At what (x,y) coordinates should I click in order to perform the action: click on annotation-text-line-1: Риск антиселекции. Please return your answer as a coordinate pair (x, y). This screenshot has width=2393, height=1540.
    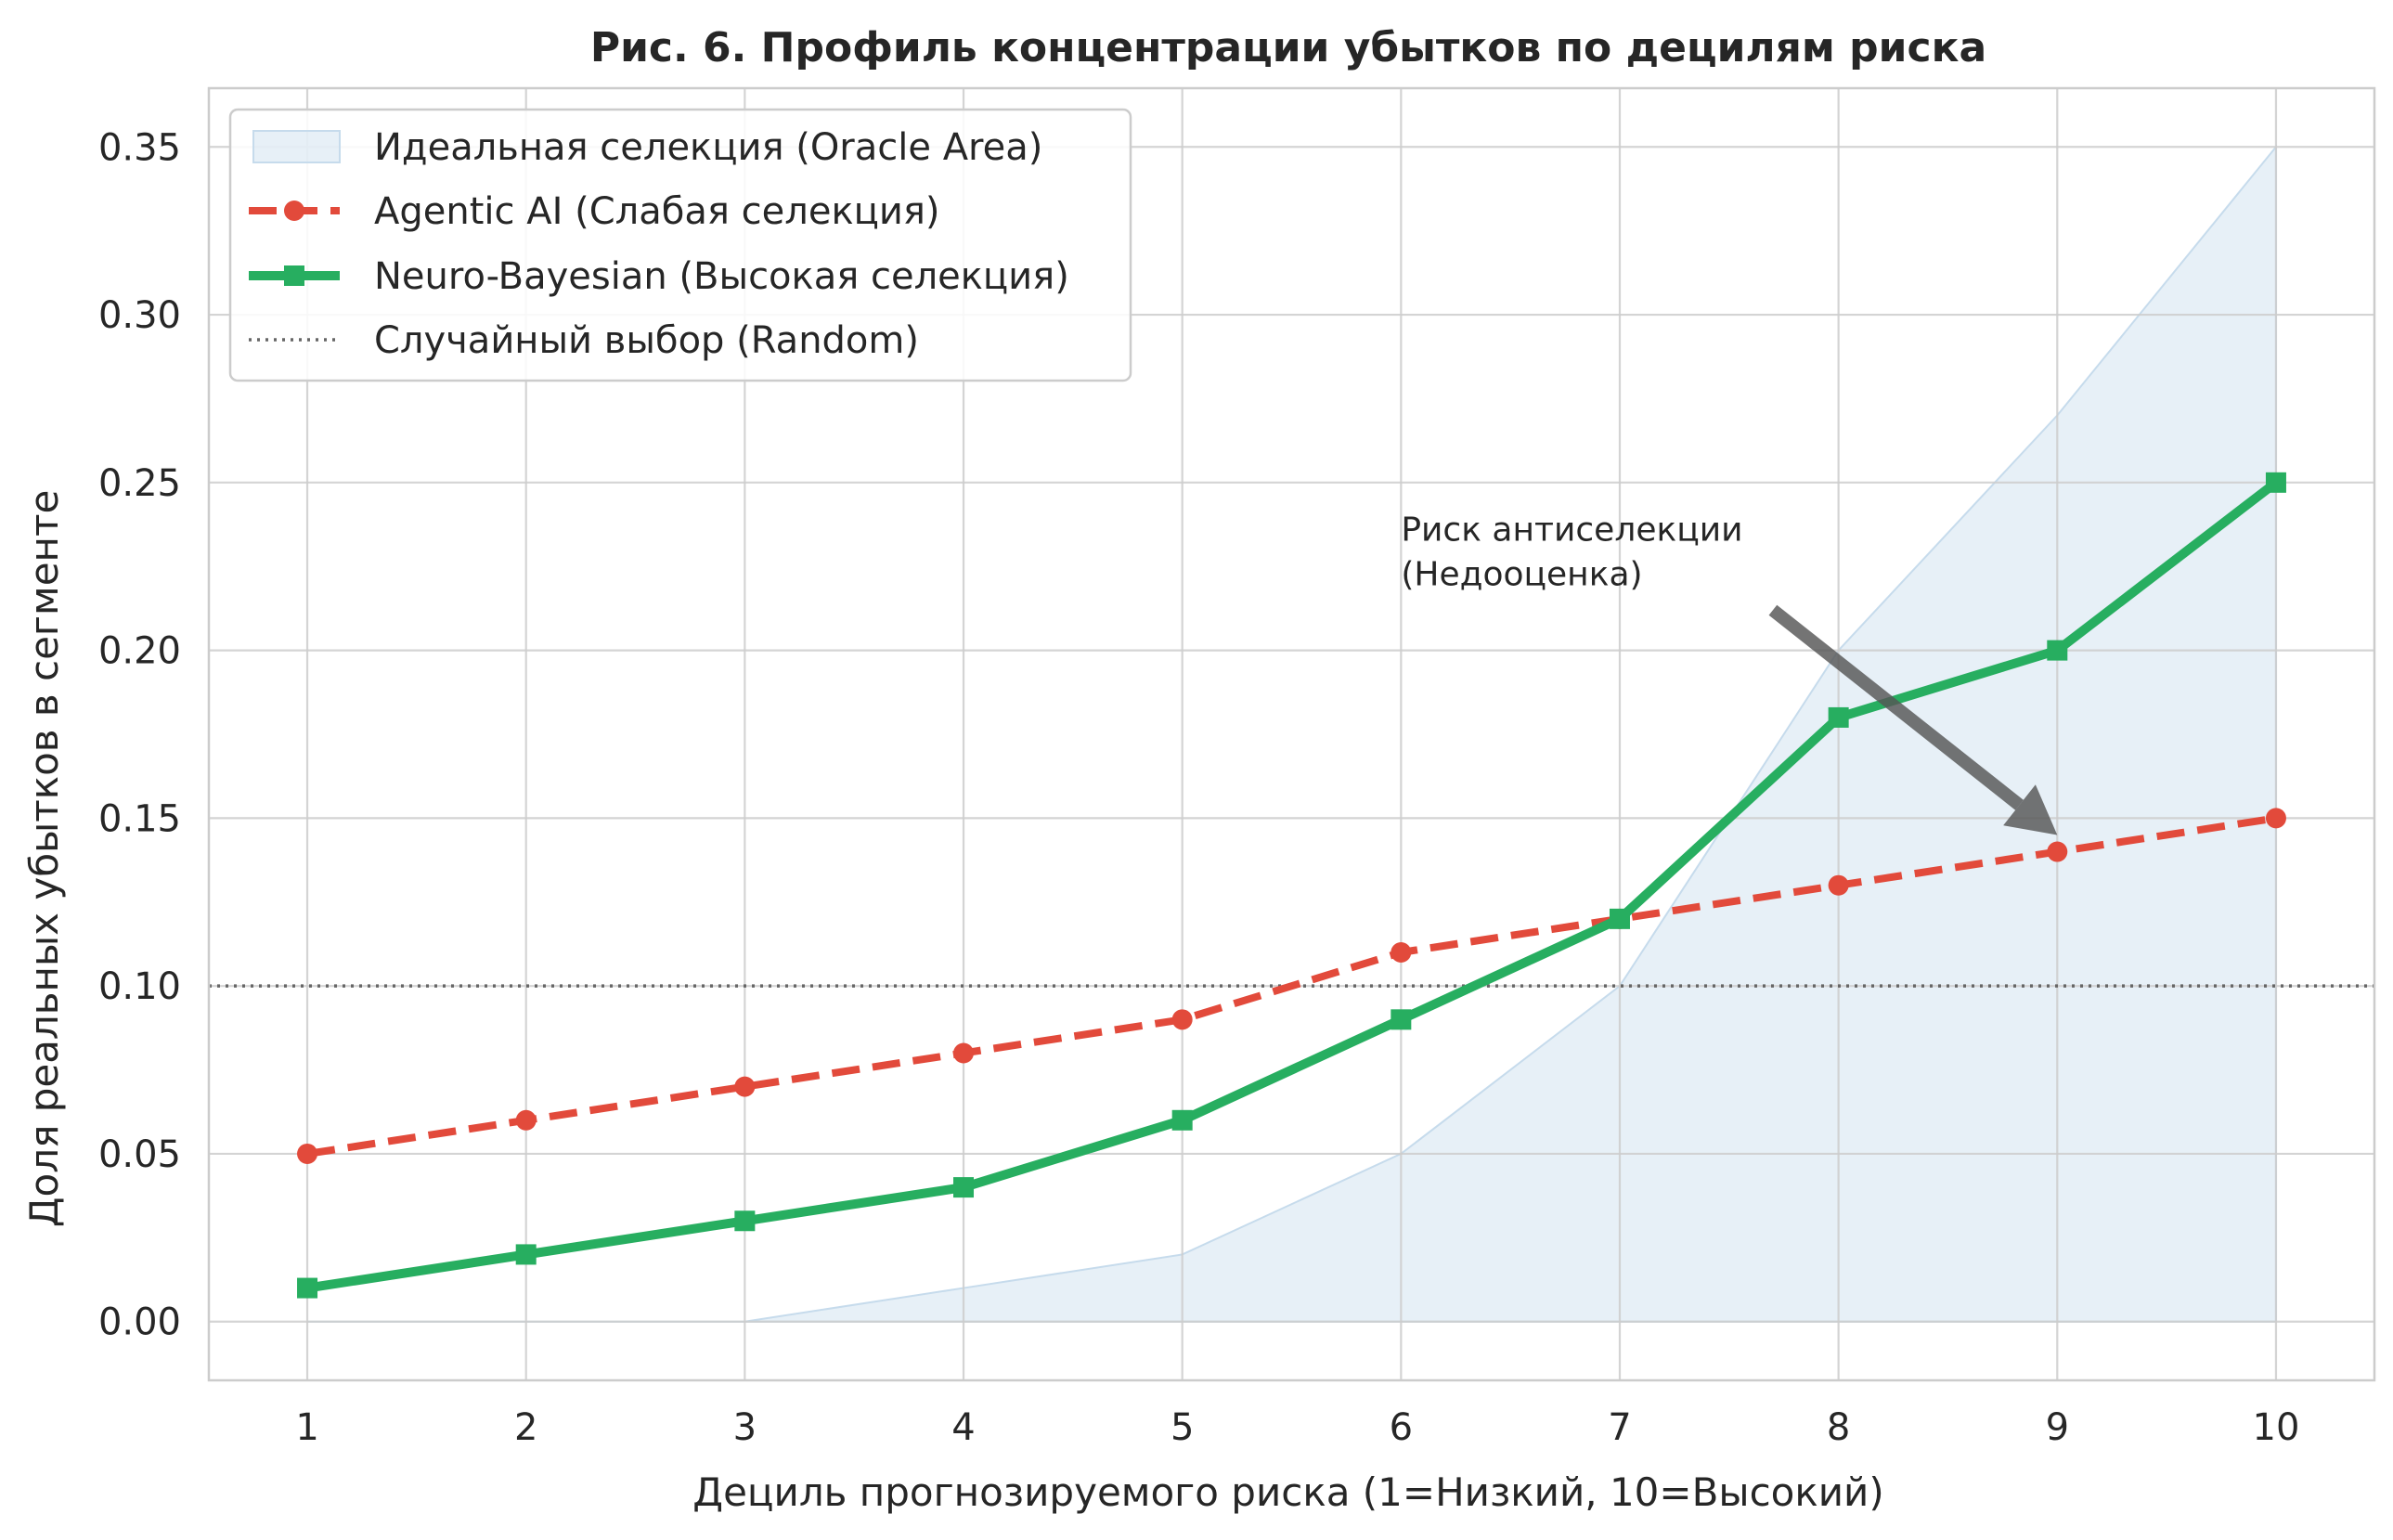
    Looking at the image, I should click on (1571, 530).